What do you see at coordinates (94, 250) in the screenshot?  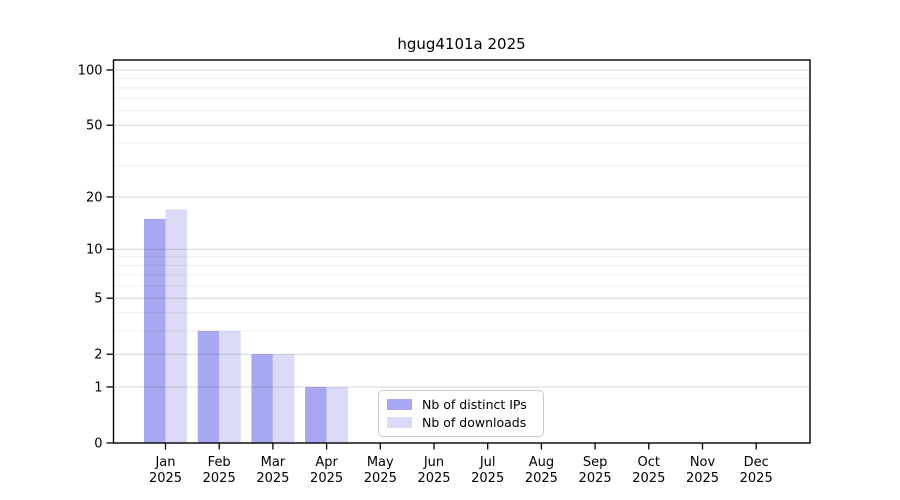 I see `y-tick-label: 10` at bounding box center [94, 250].